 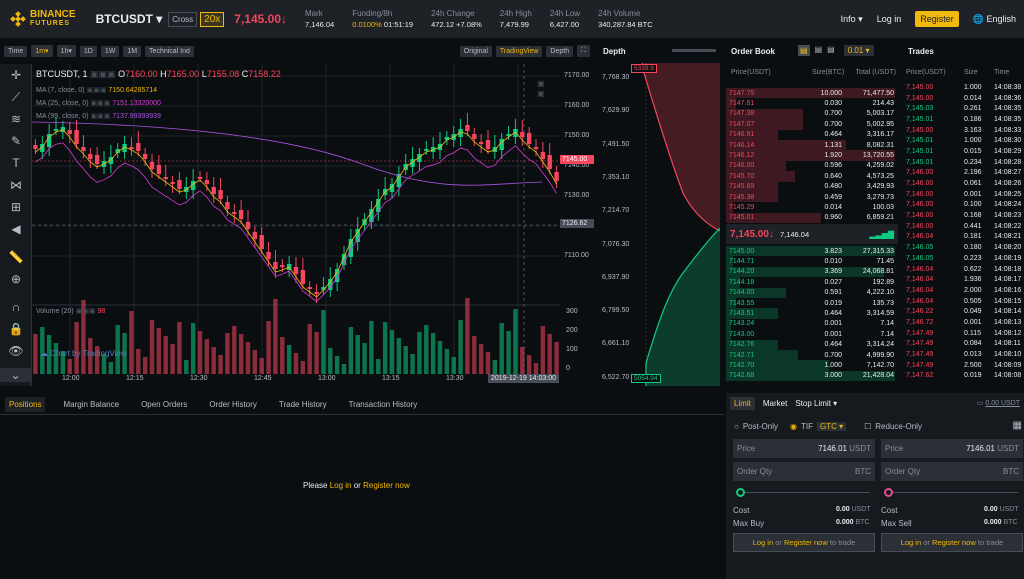 I want to click on ob-row: 7143.55 0.019 135.73, so click(x=812, y=303).